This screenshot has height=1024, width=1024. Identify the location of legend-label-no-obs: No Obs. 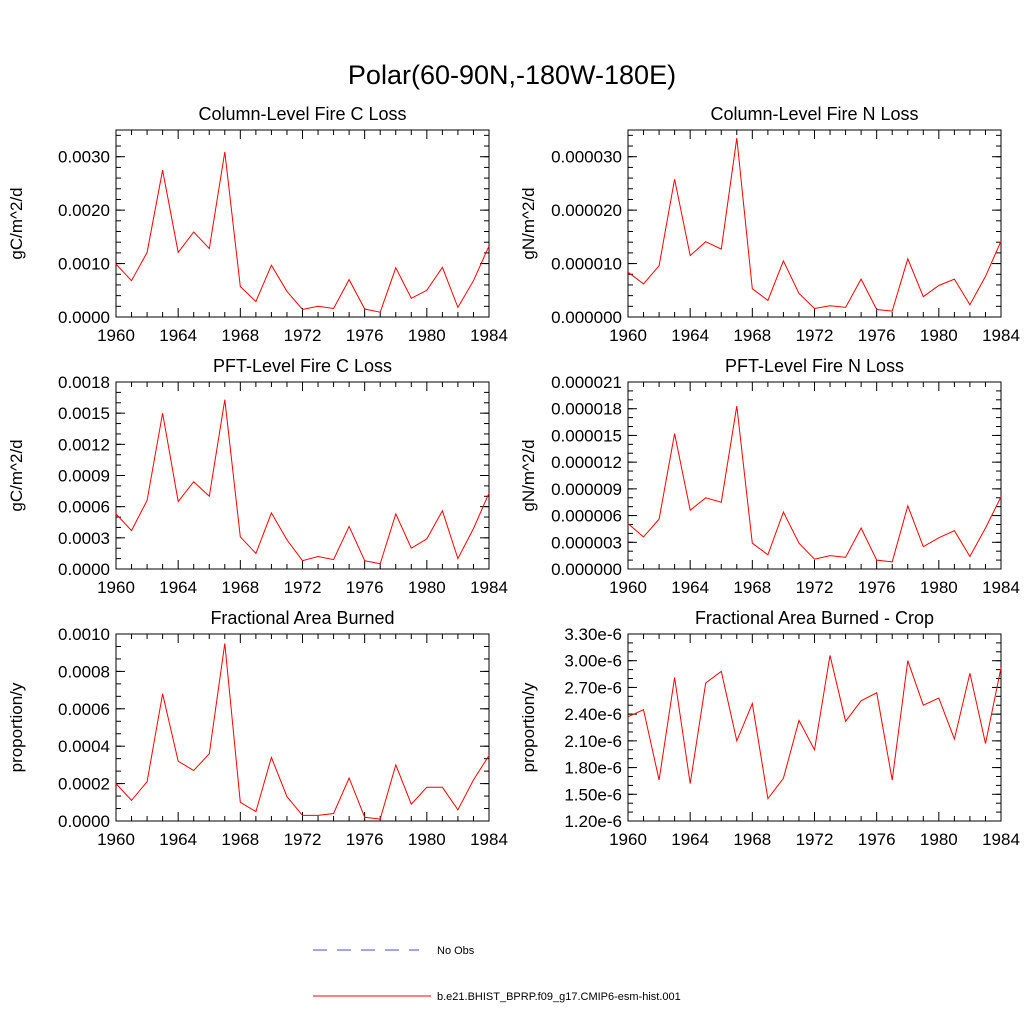
(456, 951).